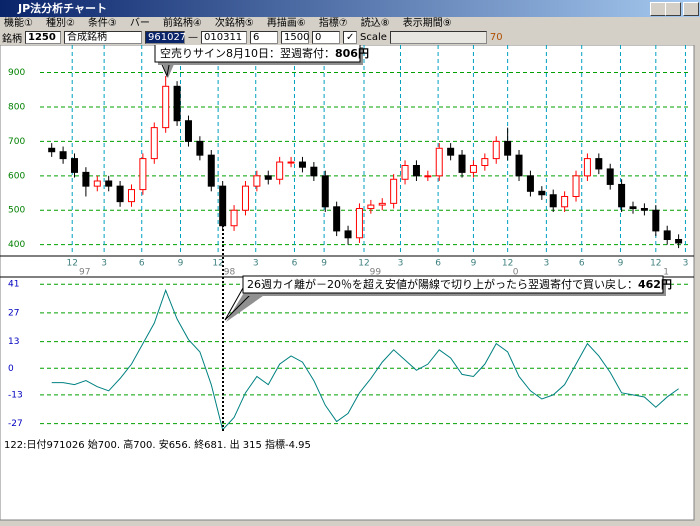 The height and width of the screenshot is (526, 700). Describe the element at coordinates (295, 37) in the screenshot. I see `field: 1500` at that location.